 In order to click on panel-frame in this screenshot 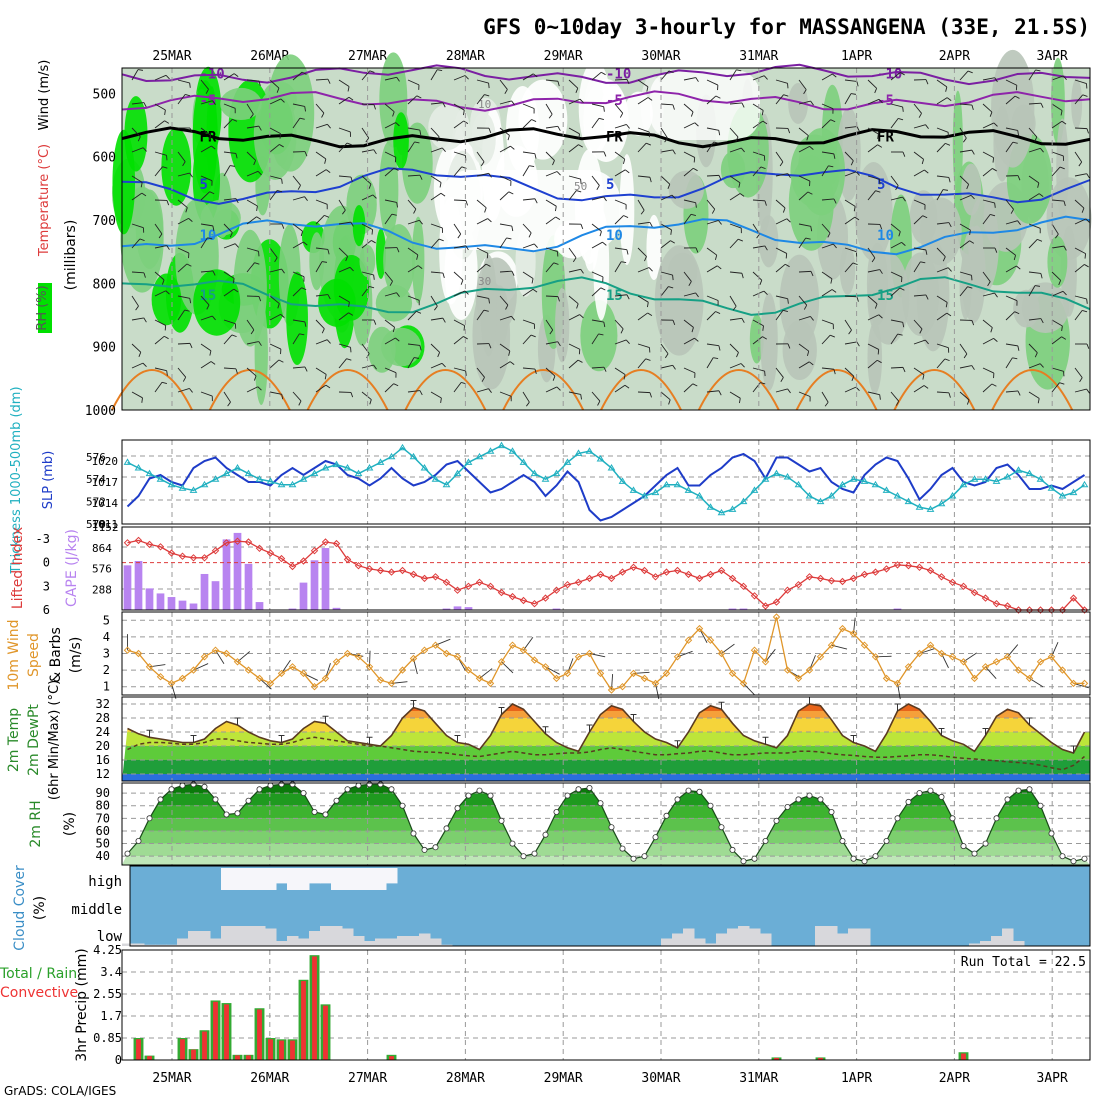, I will do `click(606, 482)`.